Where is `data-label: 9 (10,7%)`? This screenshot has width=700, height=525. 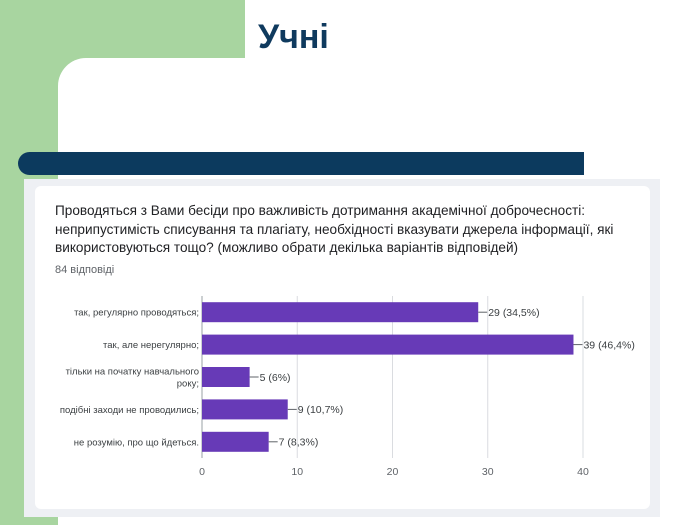
data-label: 9 (10,7%) is located at coordinates (321, 410).